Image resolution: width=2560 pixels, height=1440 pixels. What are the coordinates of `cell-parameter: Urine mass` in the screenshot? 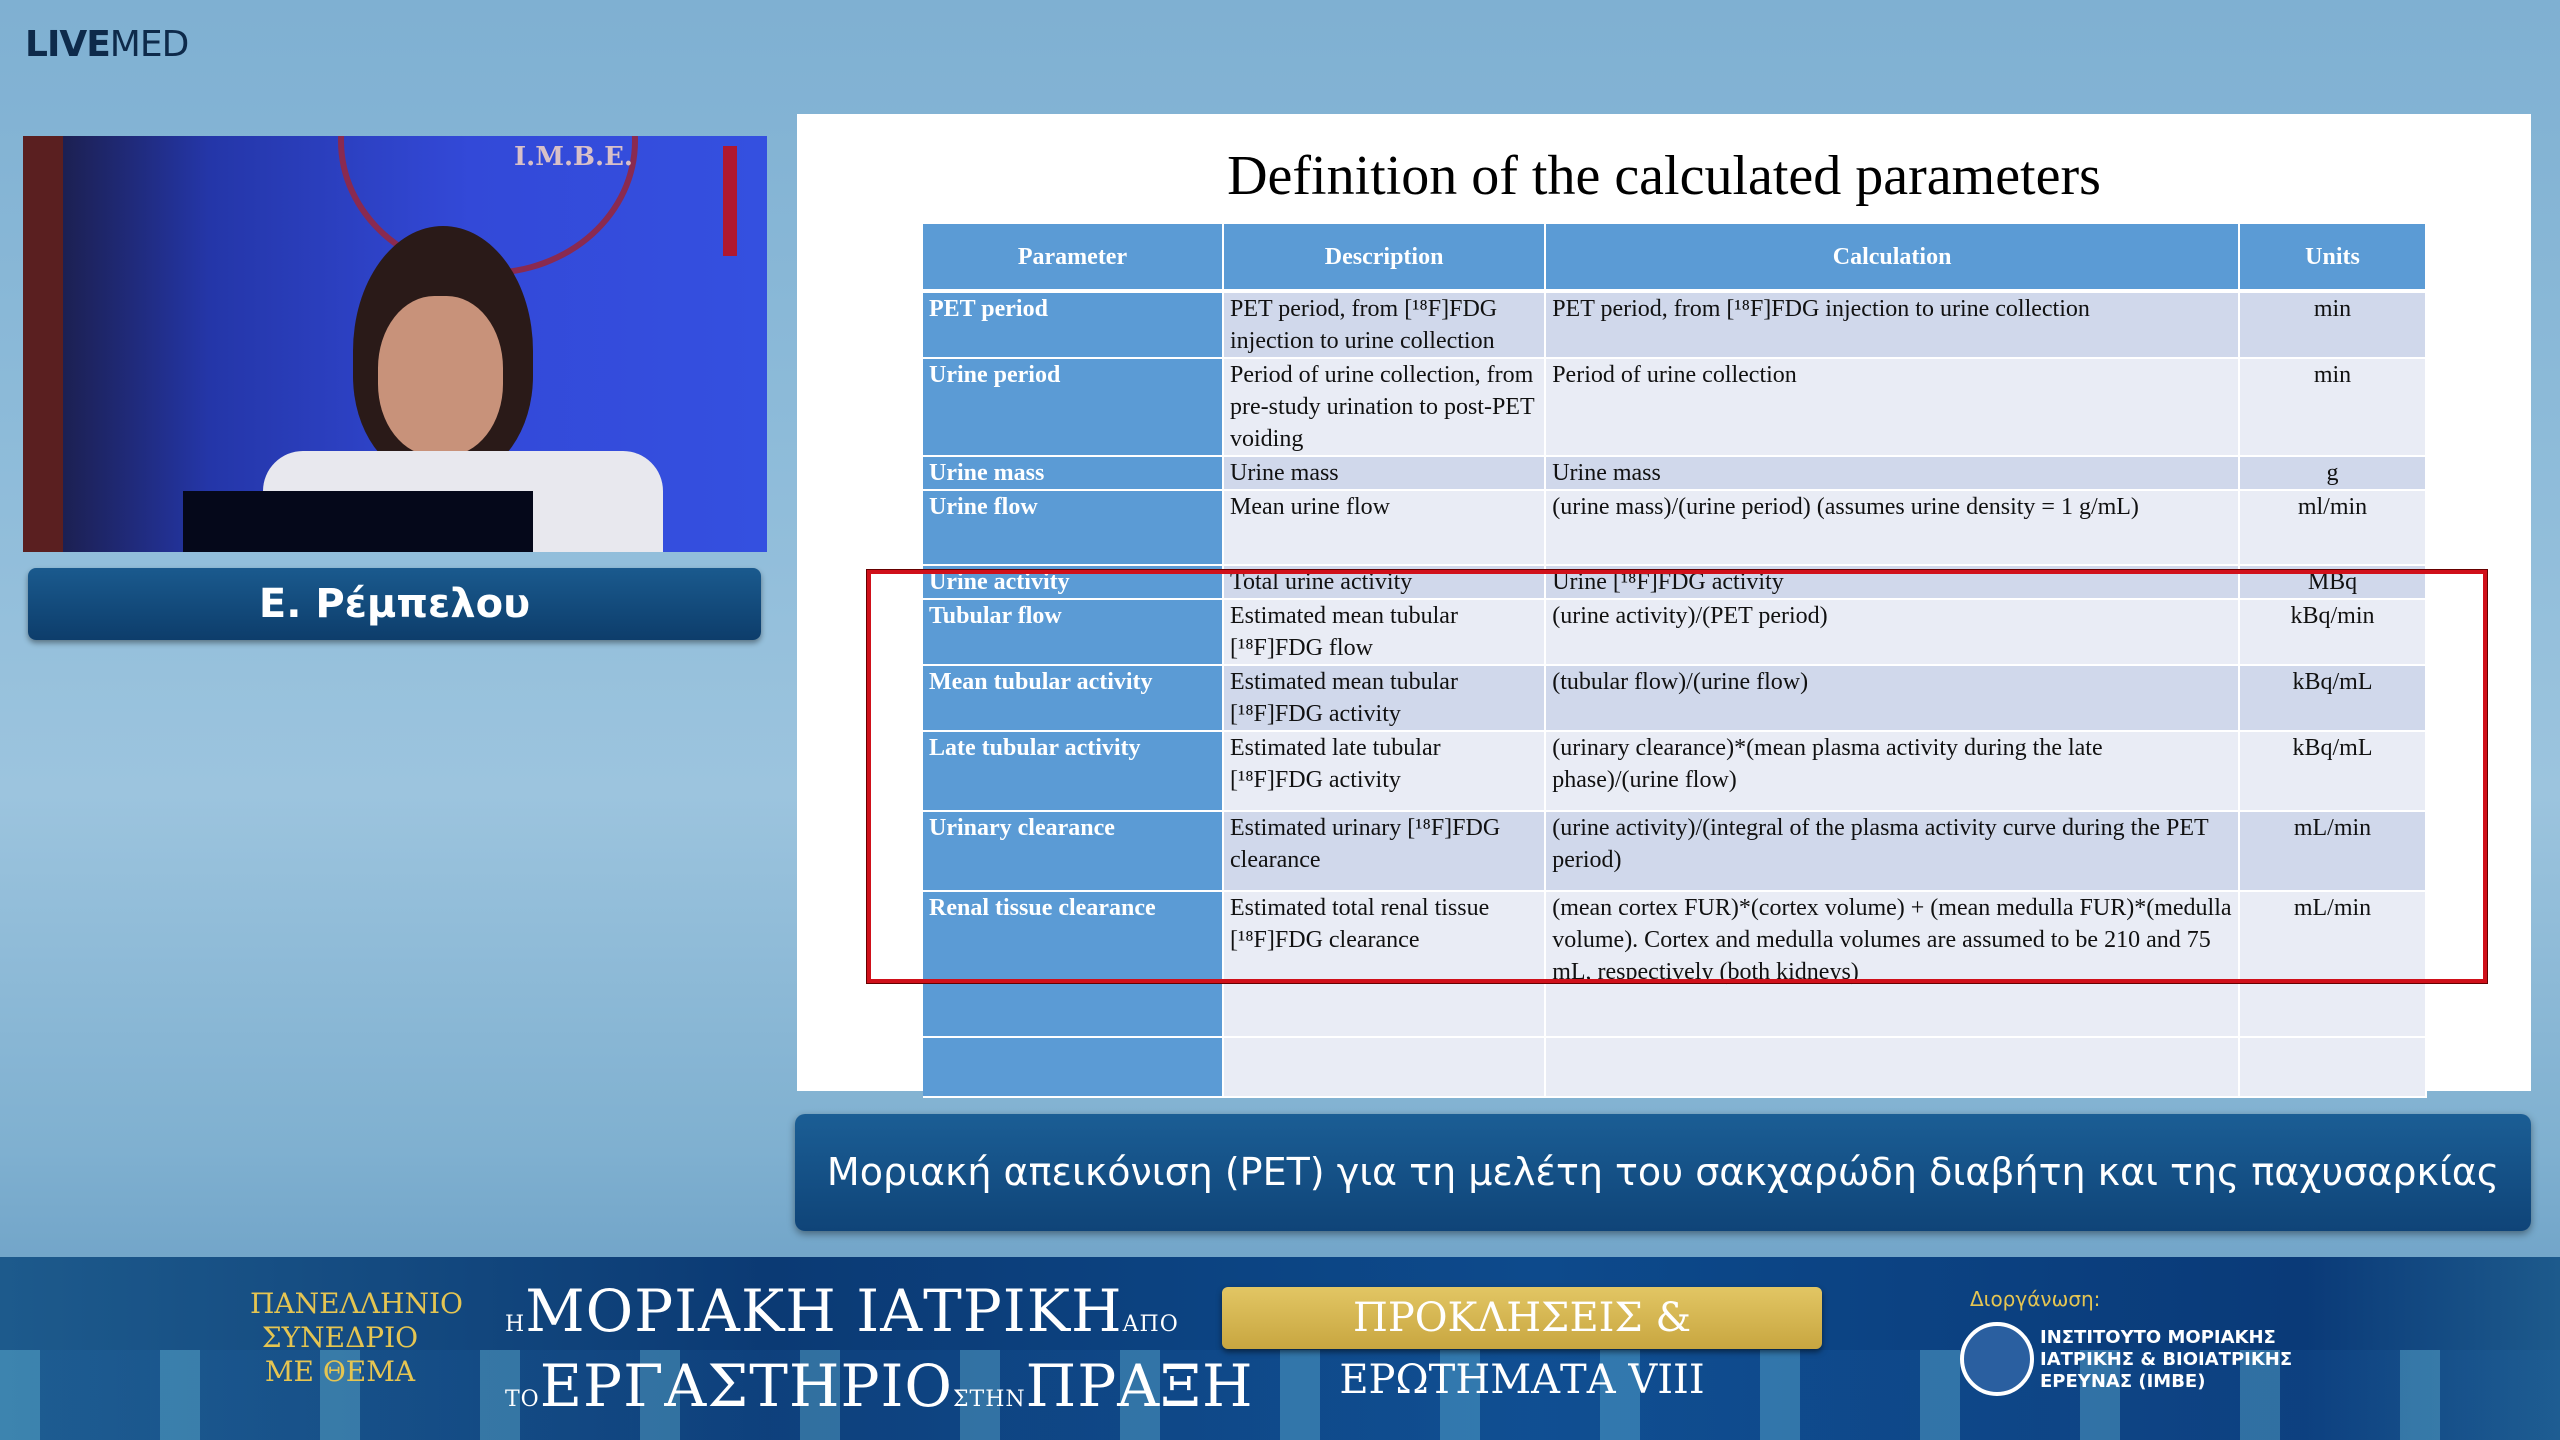 It's located at (1073, 473).